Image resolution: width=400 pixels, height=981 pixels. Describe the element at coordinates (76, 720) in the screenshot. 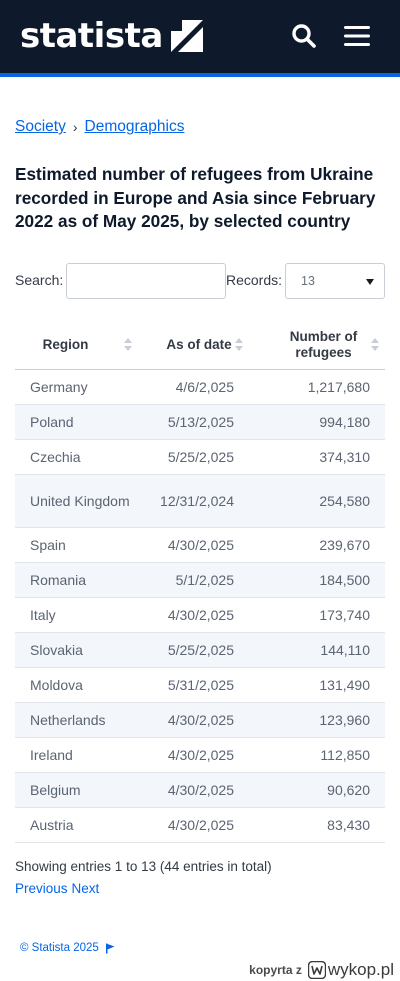

I see `cell-region: Netherlands` at that location.